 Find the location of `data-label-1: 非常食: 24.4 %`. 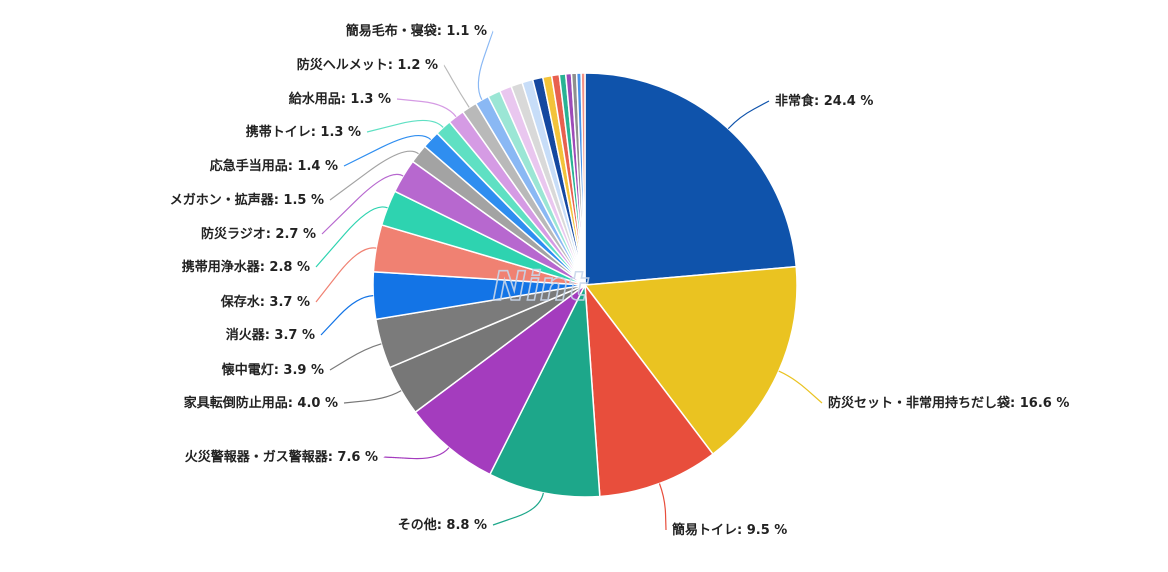

data-label-1: 非常食: 24.4 % is located at coordinates (824, 101).